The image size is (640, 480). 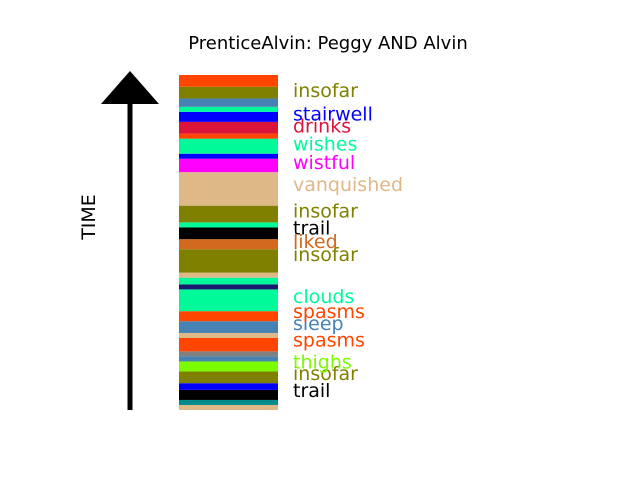 I want to click on time-arrow-head, so click(x=130, y=87).